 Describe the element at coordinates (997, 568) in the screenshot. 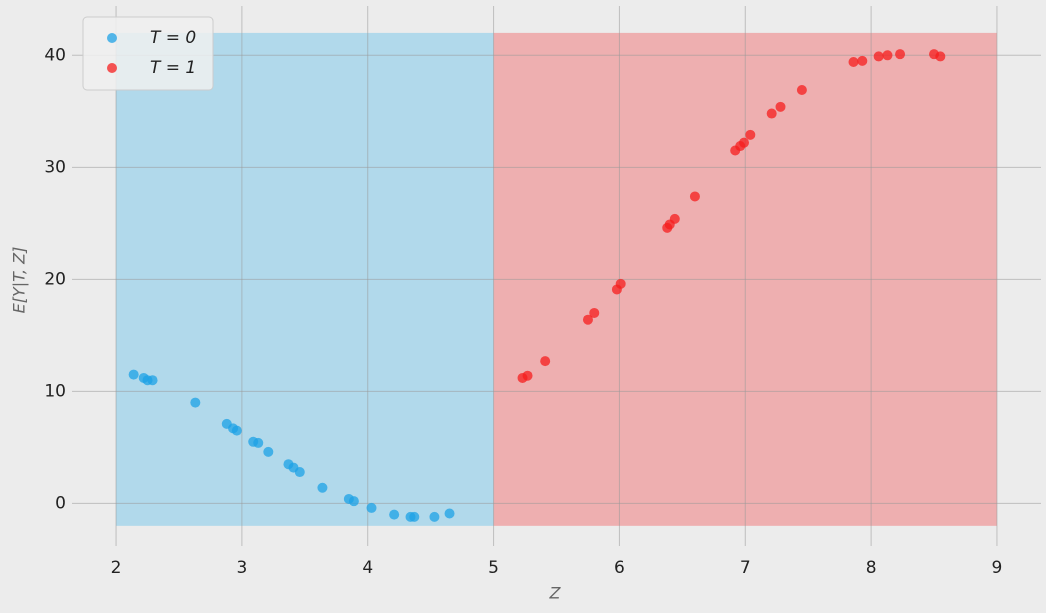

I see `x-tick-label: 9` at that location.